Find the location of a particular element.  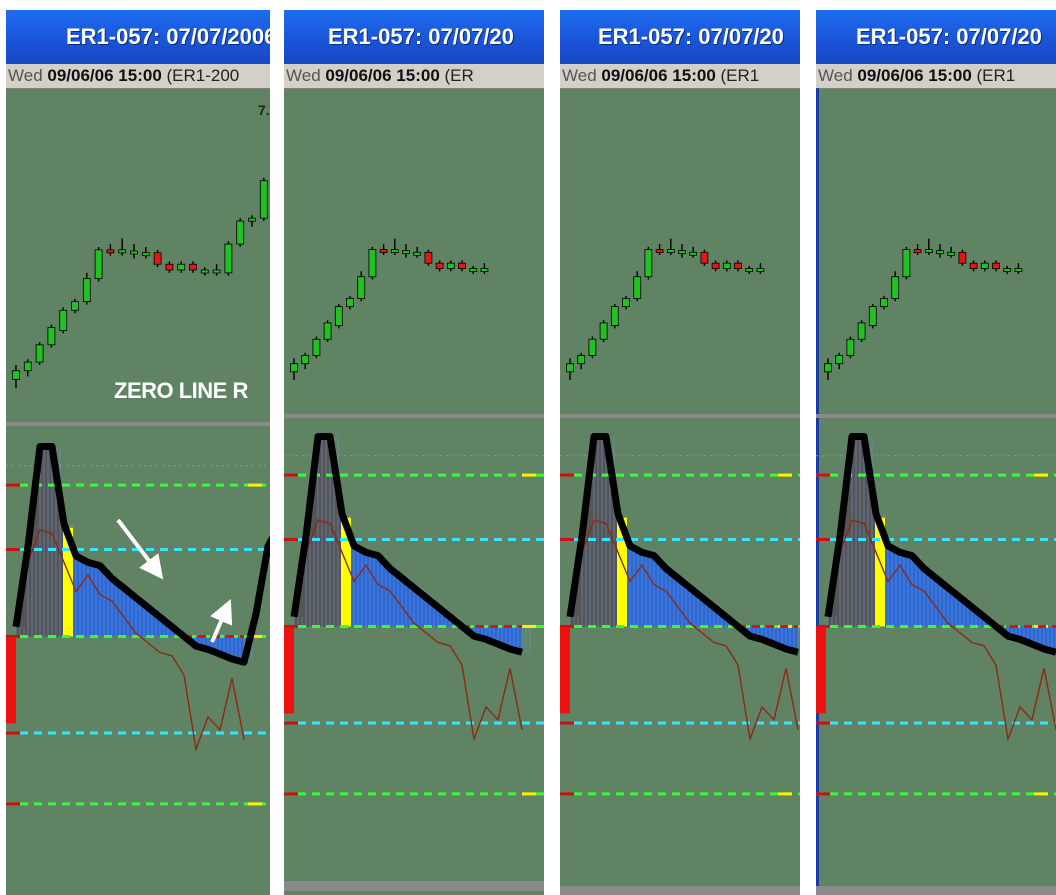

window-title: ER1-057: 07/07/20 is located at coordinates (691, 36).